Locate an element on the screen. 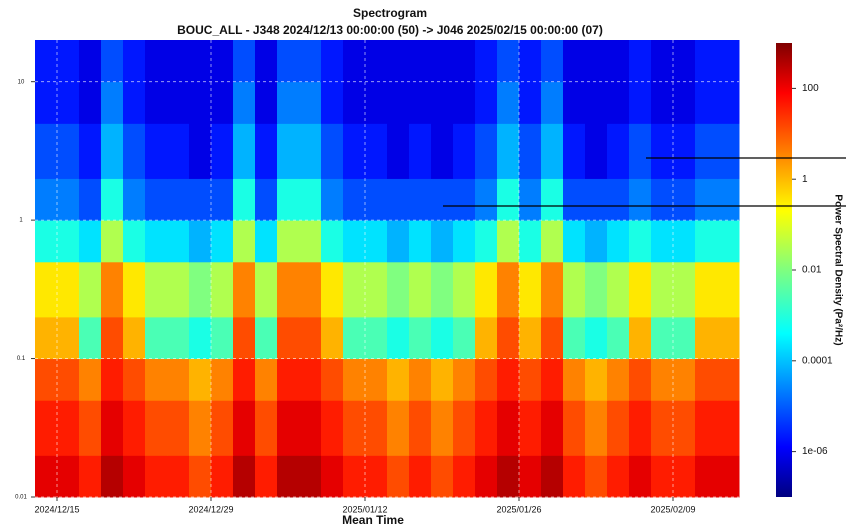 This screenshot has width=846, height=528. x-tick-label: 2024/12/15 is located at coordinates (56, 509).